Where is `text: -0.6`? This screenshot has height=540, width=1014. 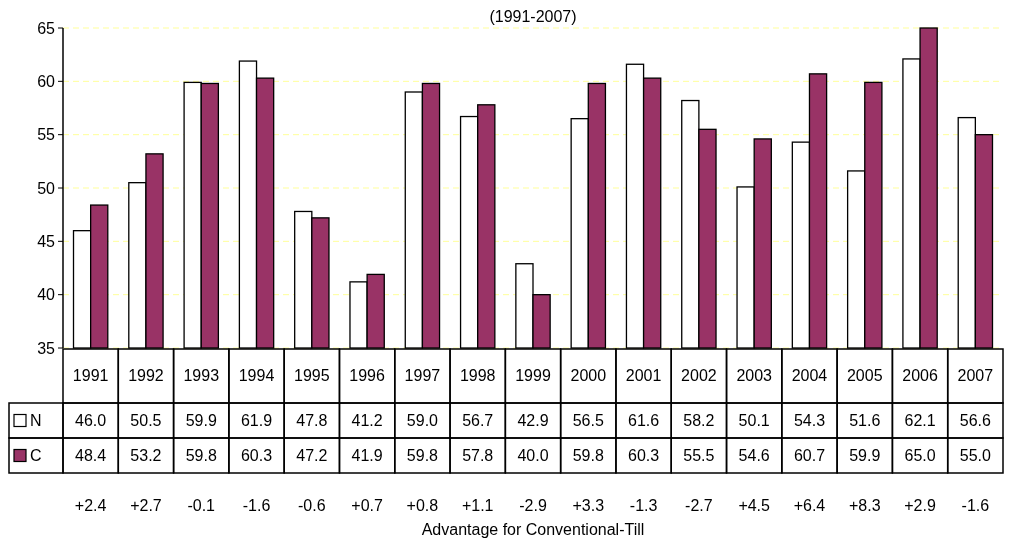
text: -0.6 is located at coordinates (312, 505).